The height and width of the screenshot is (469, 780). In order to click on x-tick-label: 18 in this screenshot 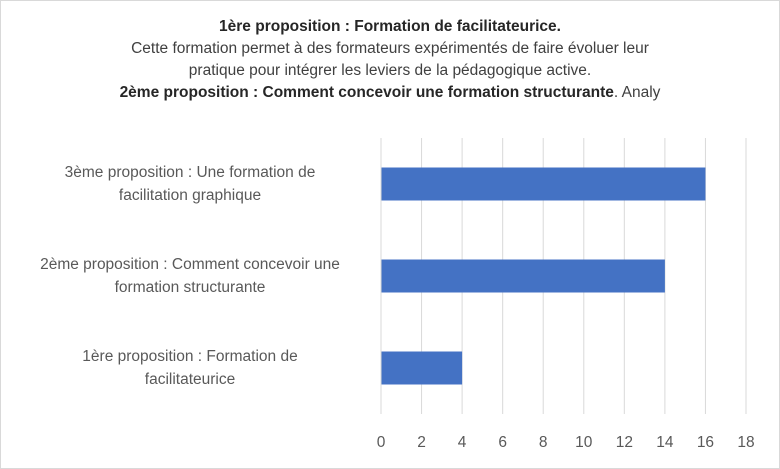, I will do `click(745, 442)`.